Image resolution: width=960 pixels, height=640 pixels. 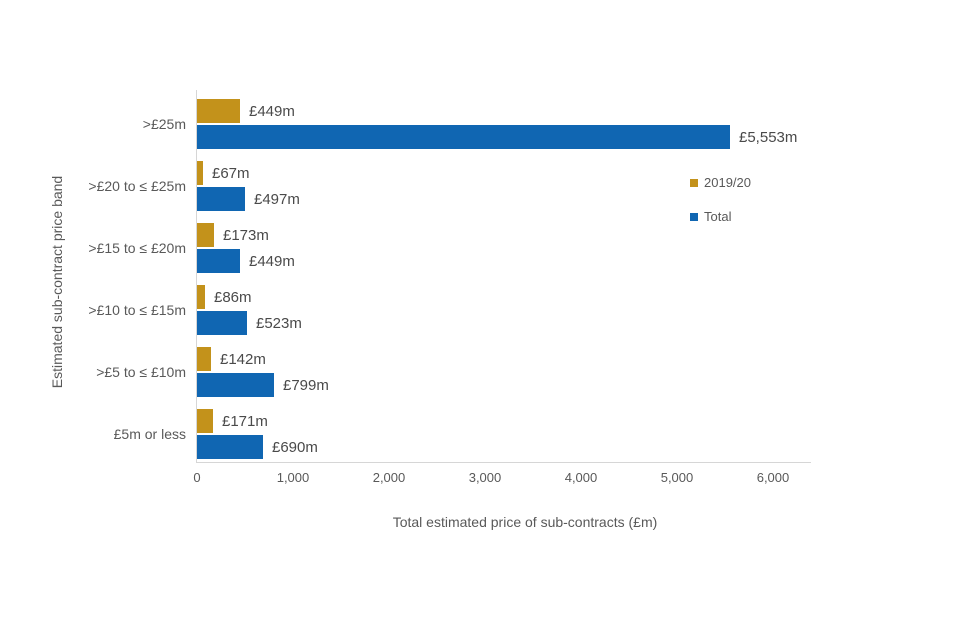 I want to click on legend-item: Total, so click(x=720, y=216).